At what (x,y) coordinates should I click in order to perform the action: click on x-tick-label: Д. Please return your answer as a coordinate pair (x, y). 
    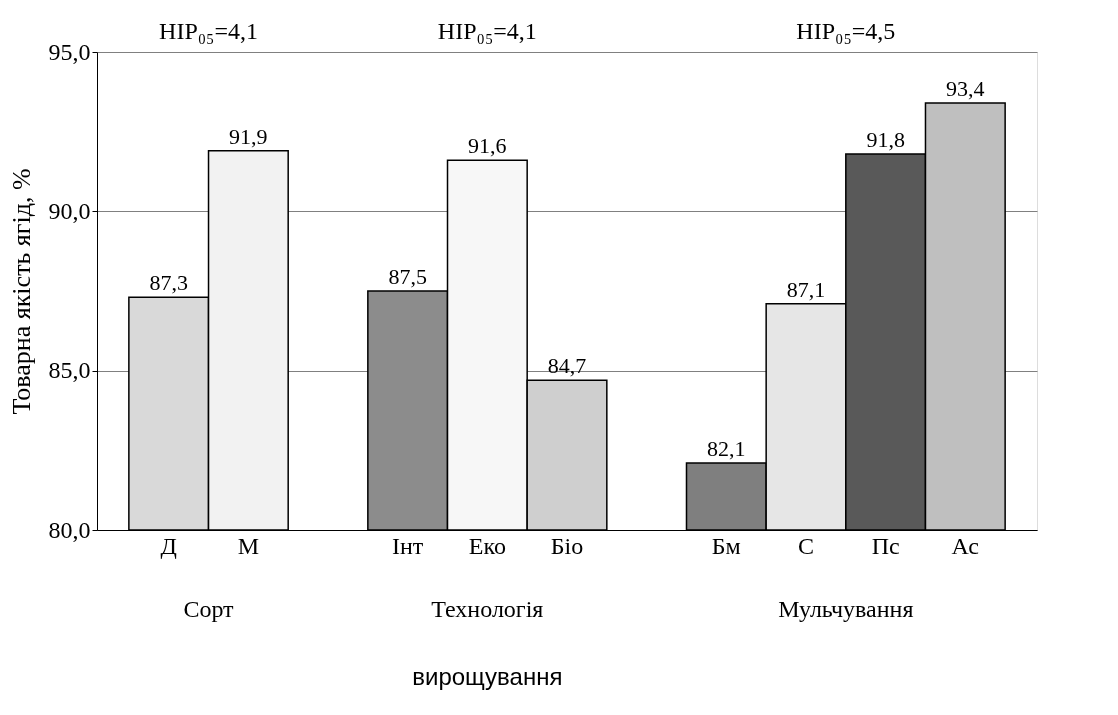
    Looking at the image, I should click on (168, 545).